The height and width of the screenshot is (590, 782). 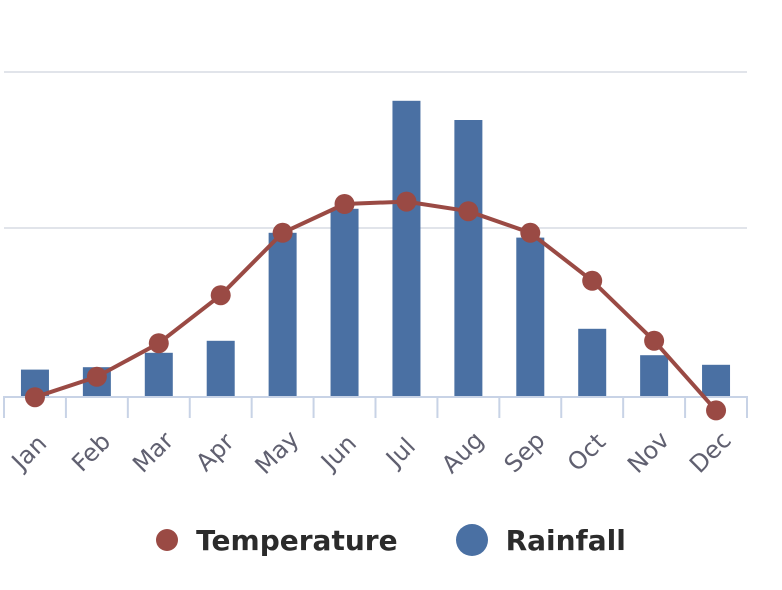 What do you see at coordinates (28, 452) in the screenshot?
I see `x-tick-label-jan: Jan` at bounding box center [28, 452].